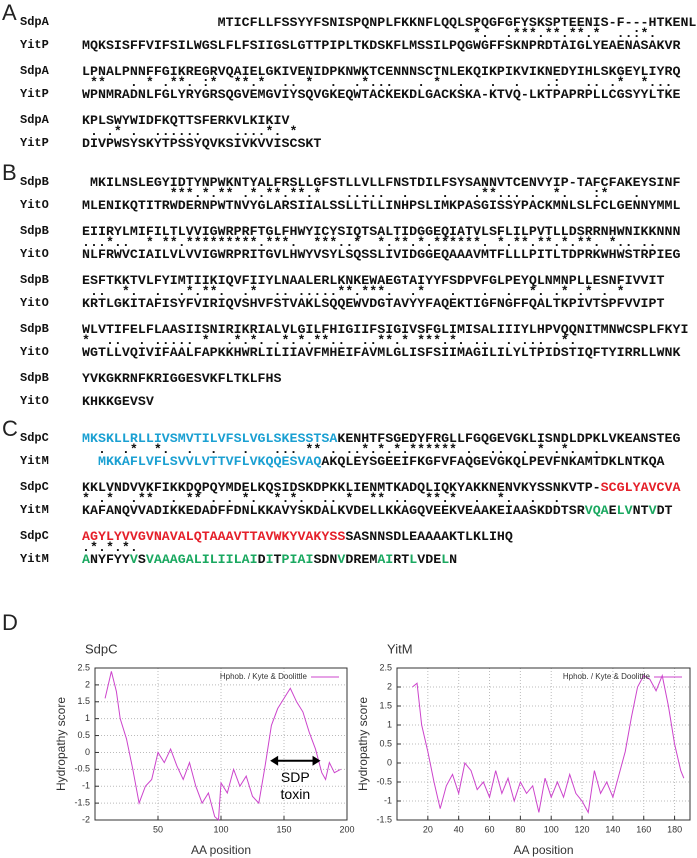 This screenshot has height=858, width=697. I want to click on annotation: SDP toxin, so click(295, 785).